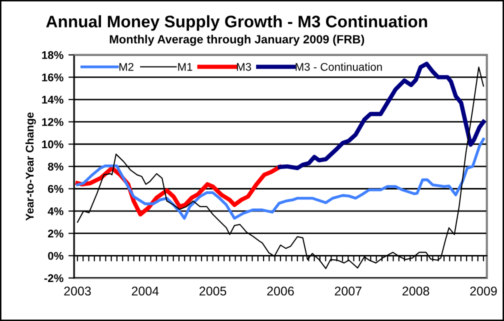 The width and height of the screenshot is (504, 321). I want to click on y-axis-title: Year-to-Year Change, so click(30, 166).